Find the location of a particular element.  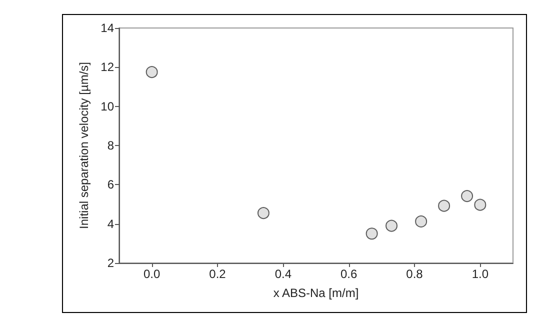

x-tick-label: 0.2 is located at coordinates (217, 274).